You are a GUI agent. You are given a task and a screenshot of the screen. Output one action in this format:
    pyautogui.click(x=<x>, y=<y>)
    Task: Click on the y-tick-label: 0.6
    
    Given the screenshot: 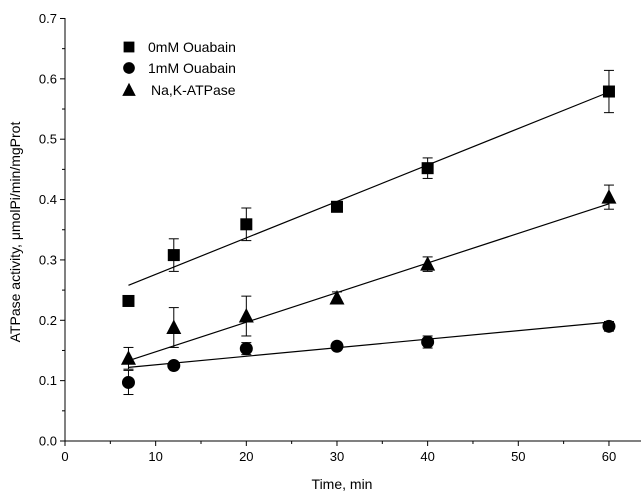 What is the action you would take?
    pyautogui.click(x=48, y=78)
    